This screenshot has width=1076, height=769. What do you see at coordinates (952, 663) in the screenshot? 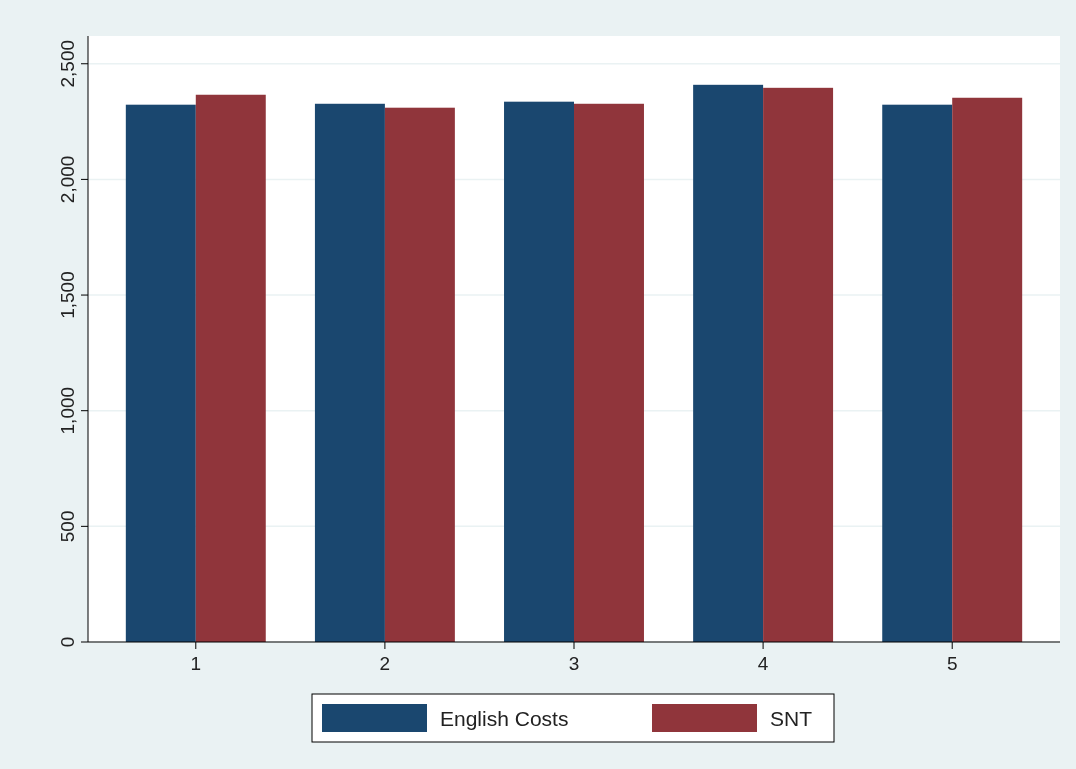
I see `x-tick-label: 5` at bounding box center [952, 663].